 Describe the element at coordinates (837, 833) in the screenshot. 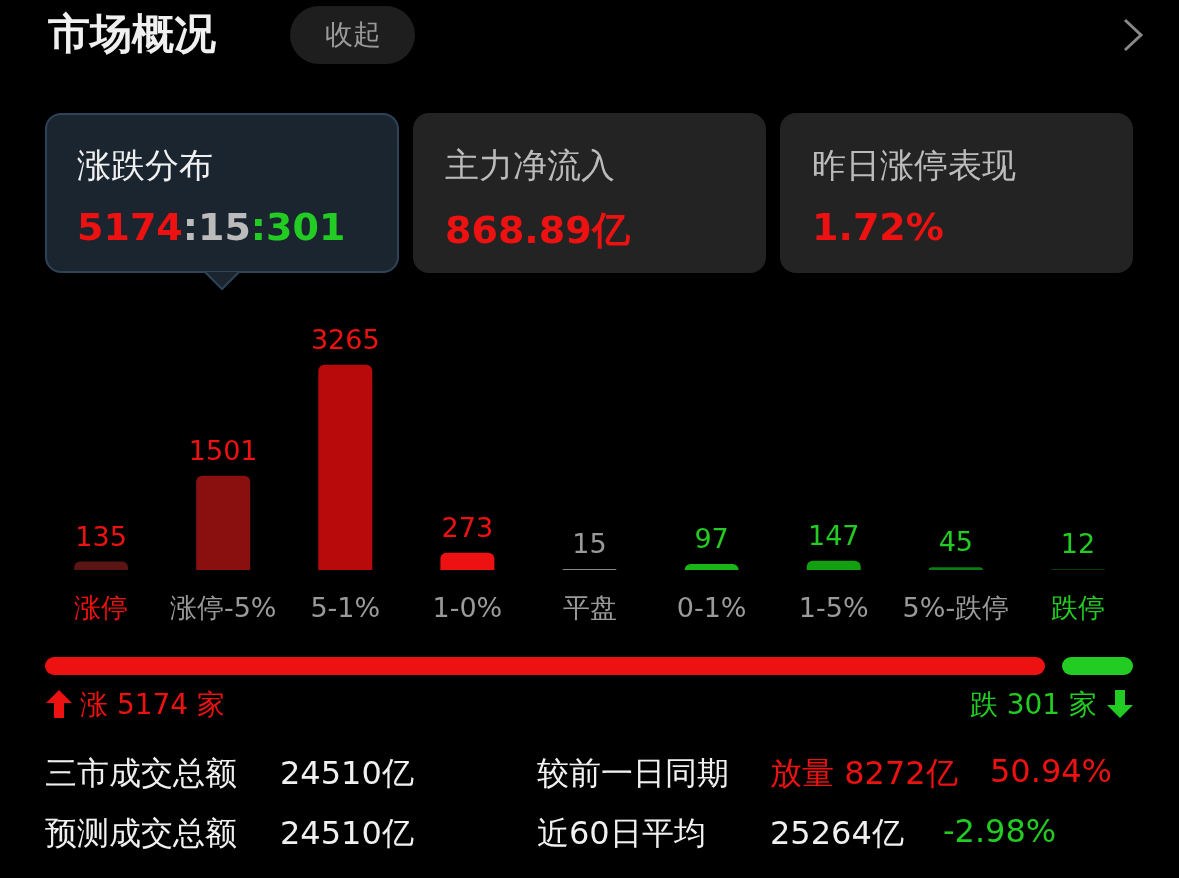

I see `text: 25264亿` at that location.